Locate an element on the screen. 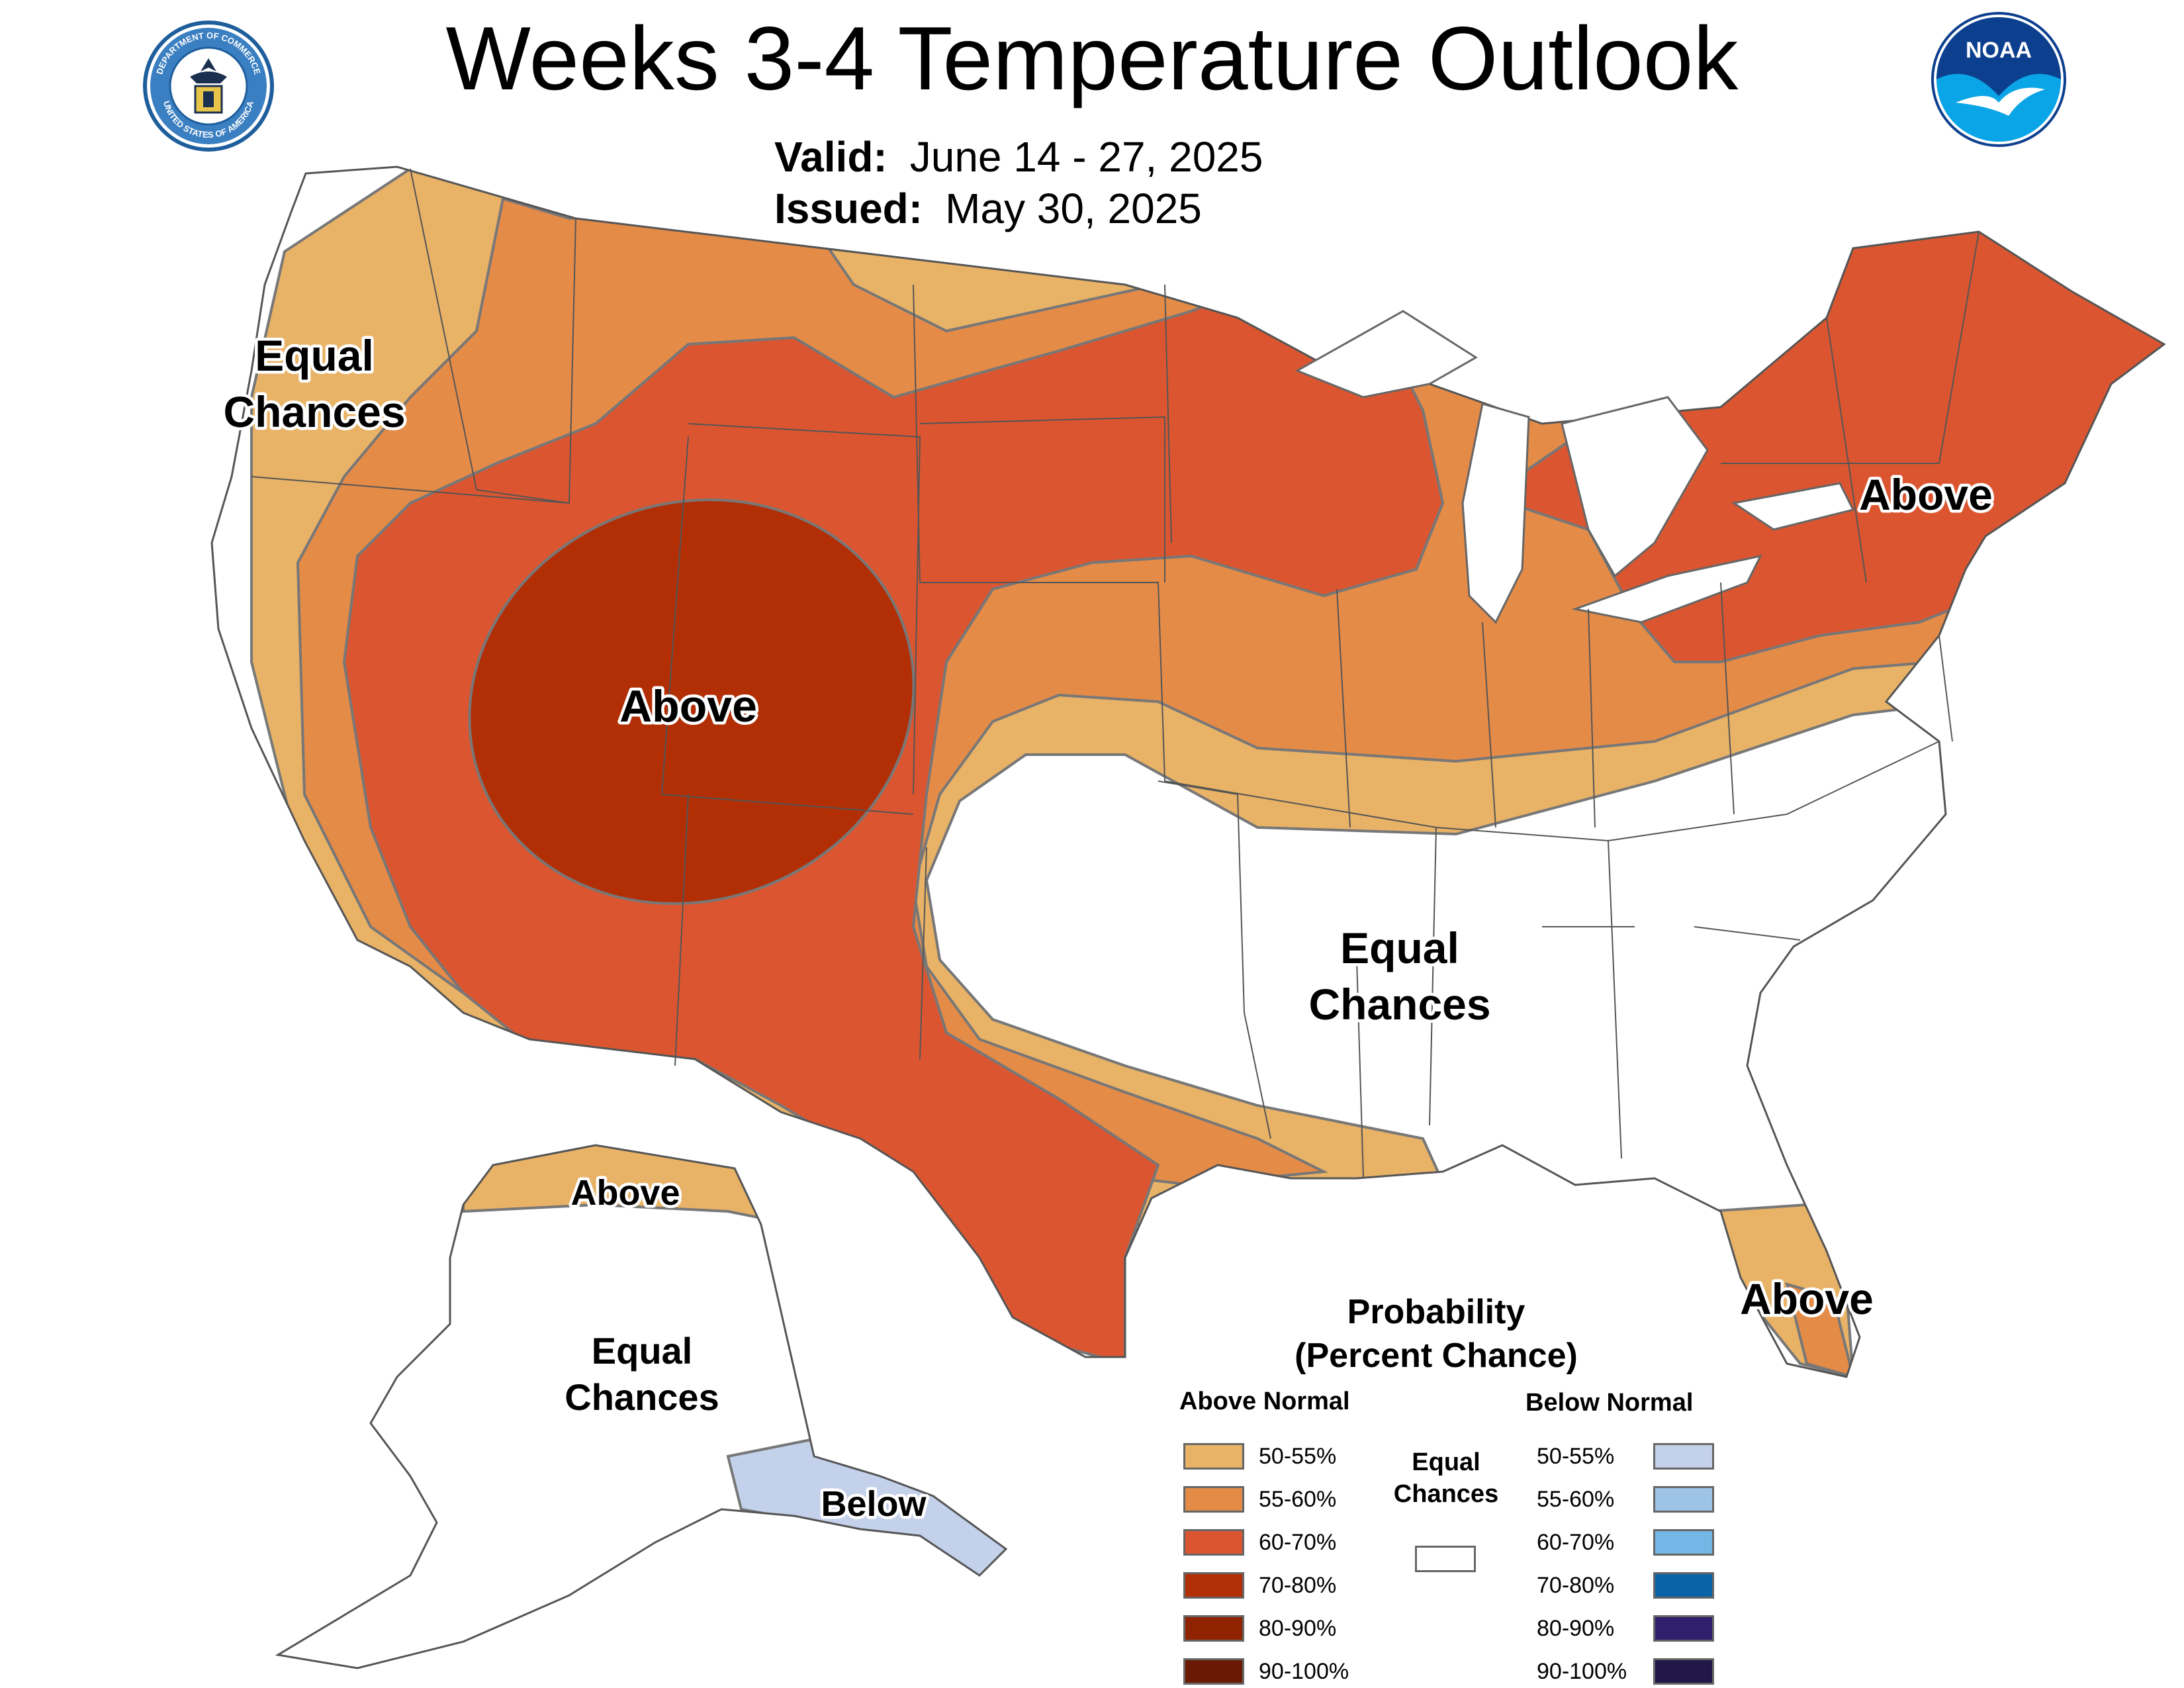 This screenshot has height=1688, width=2184. legend-equal-line2: Chances is located at coordinates (1446, 1494).